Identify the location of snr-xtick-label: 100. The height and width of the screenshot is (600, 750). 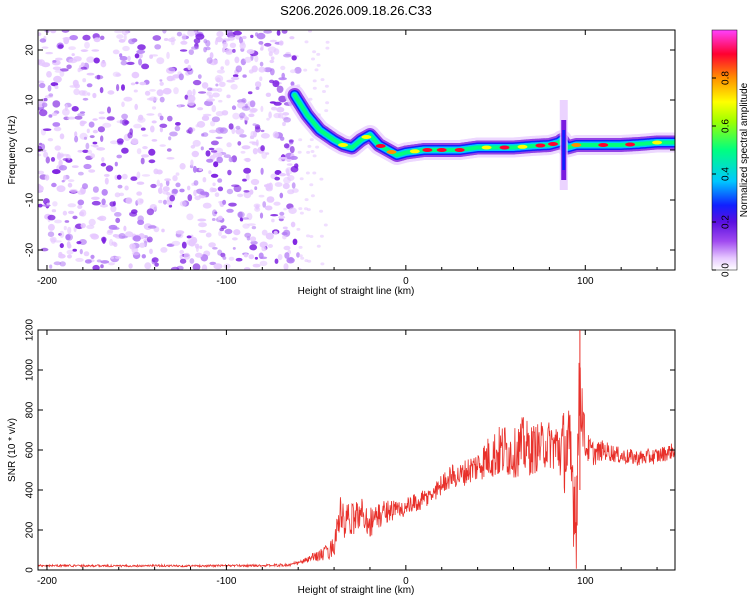
(585, 581).